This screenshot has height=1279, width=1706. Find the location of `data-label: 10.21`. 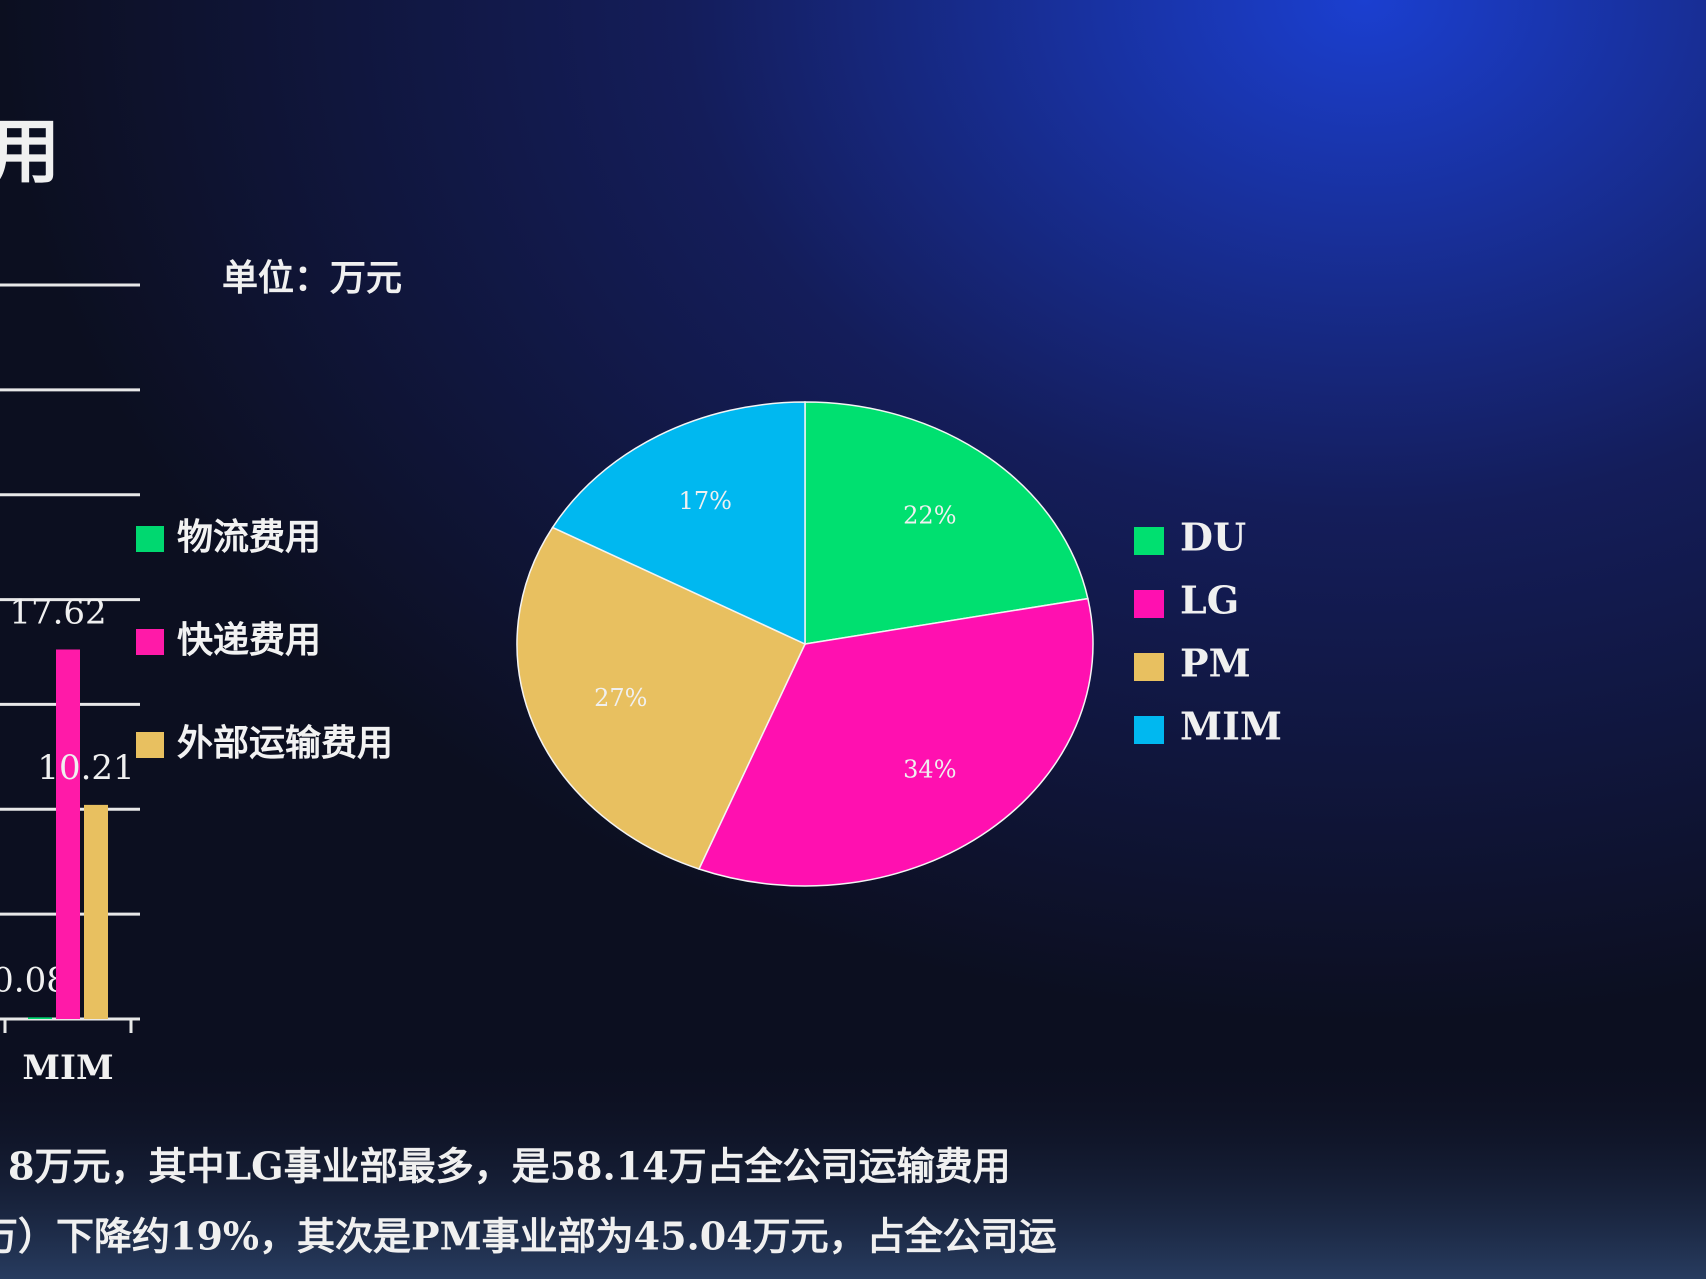

data-label: 10.21 is located at coordinates (85, 768).